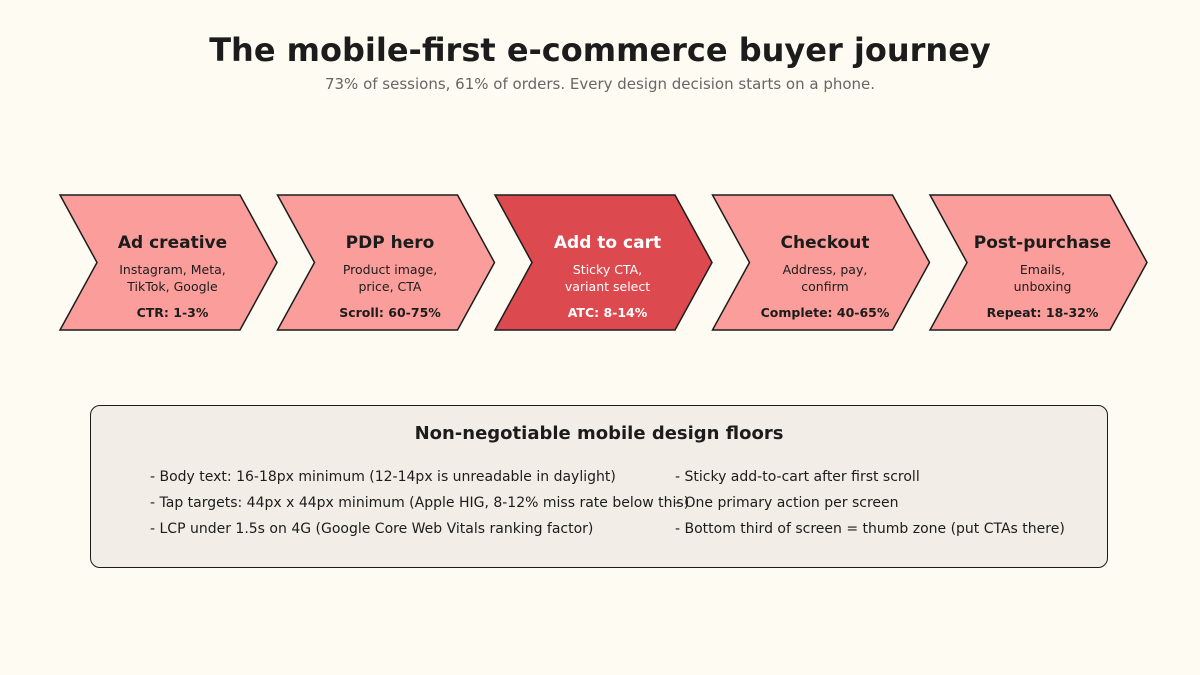 The width and height of the screenshot is (1200, 675). What do you see at coordinates (824, 286) in the screenshot?
I see `journey-step-description: confirm` at bounding box center [824, 286].